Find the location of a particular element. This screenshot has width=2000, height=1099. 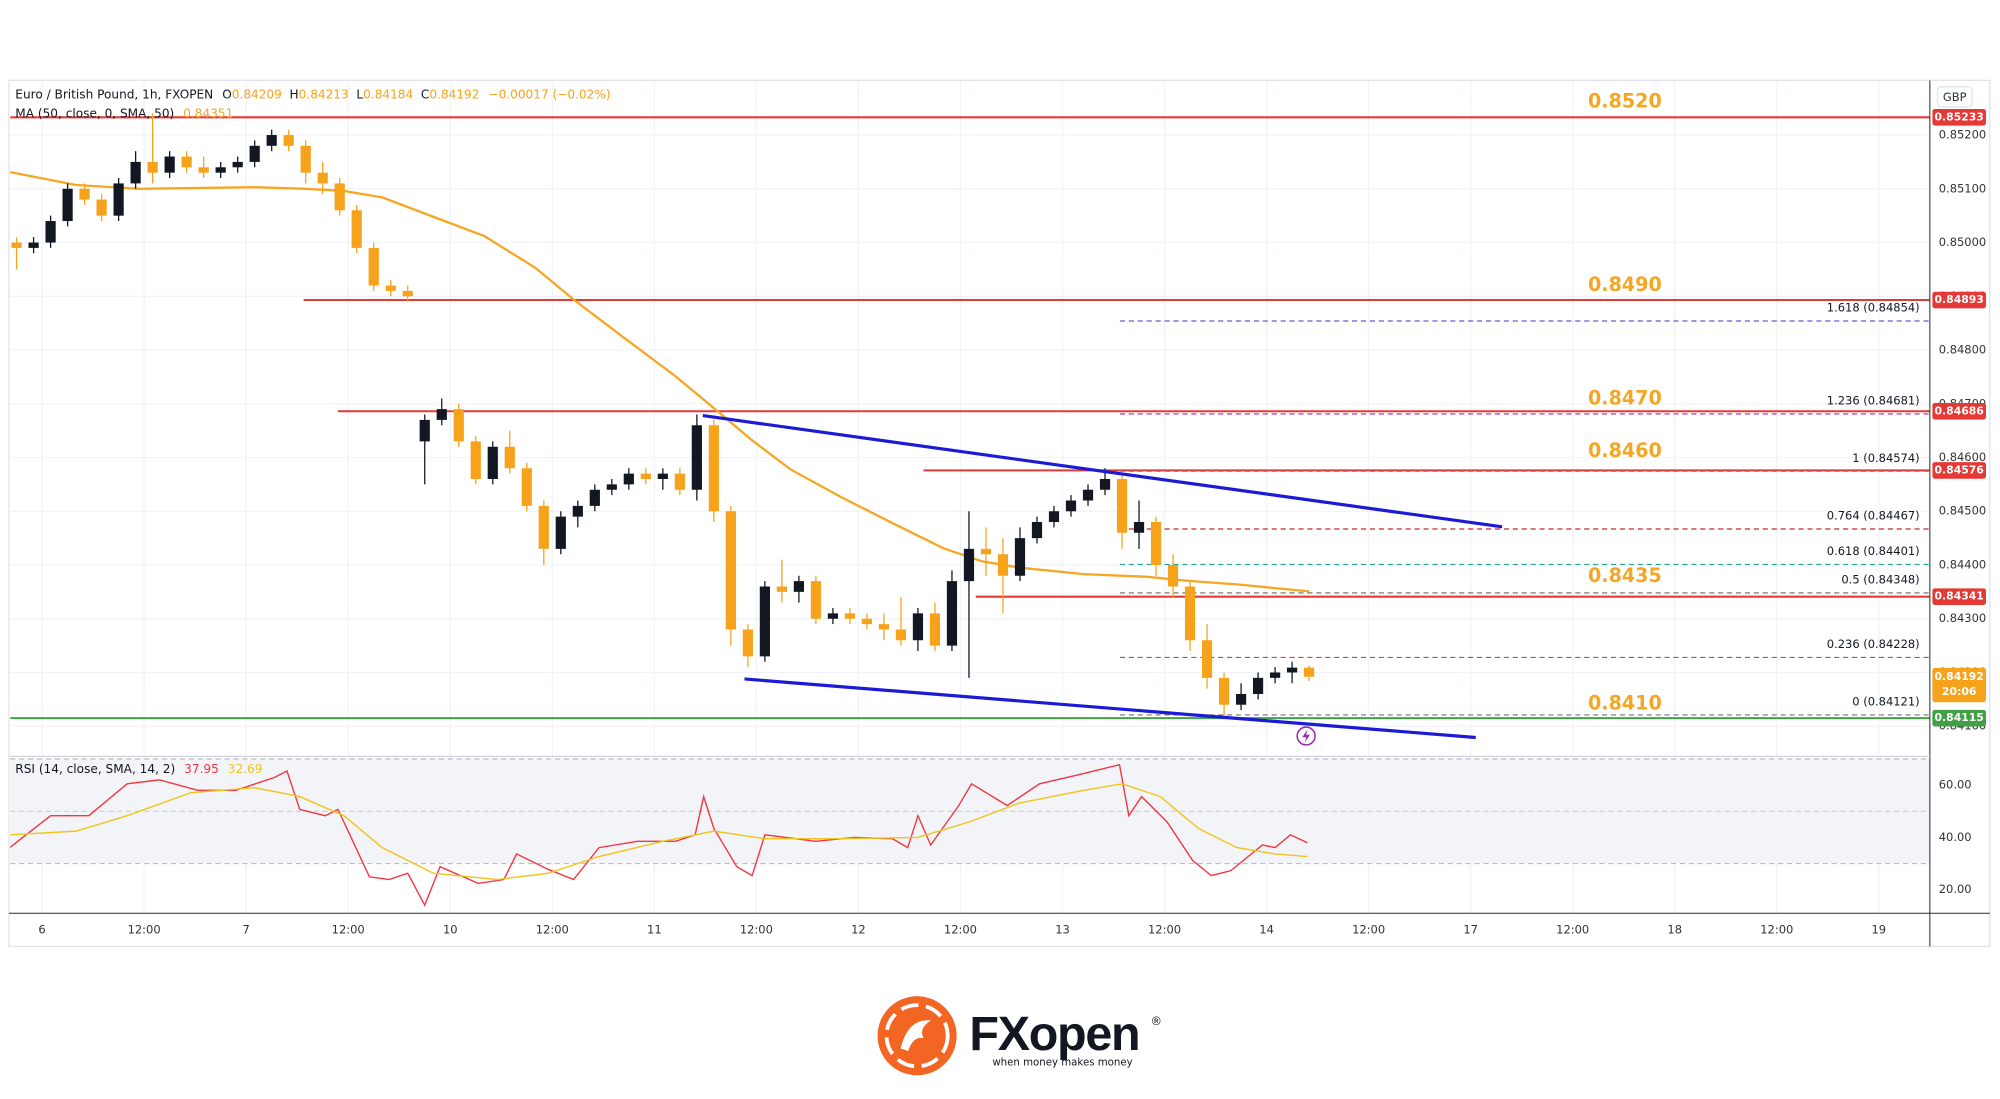

fib-label: 0.5 (0.84348) is located at coordinates (1880, 580).